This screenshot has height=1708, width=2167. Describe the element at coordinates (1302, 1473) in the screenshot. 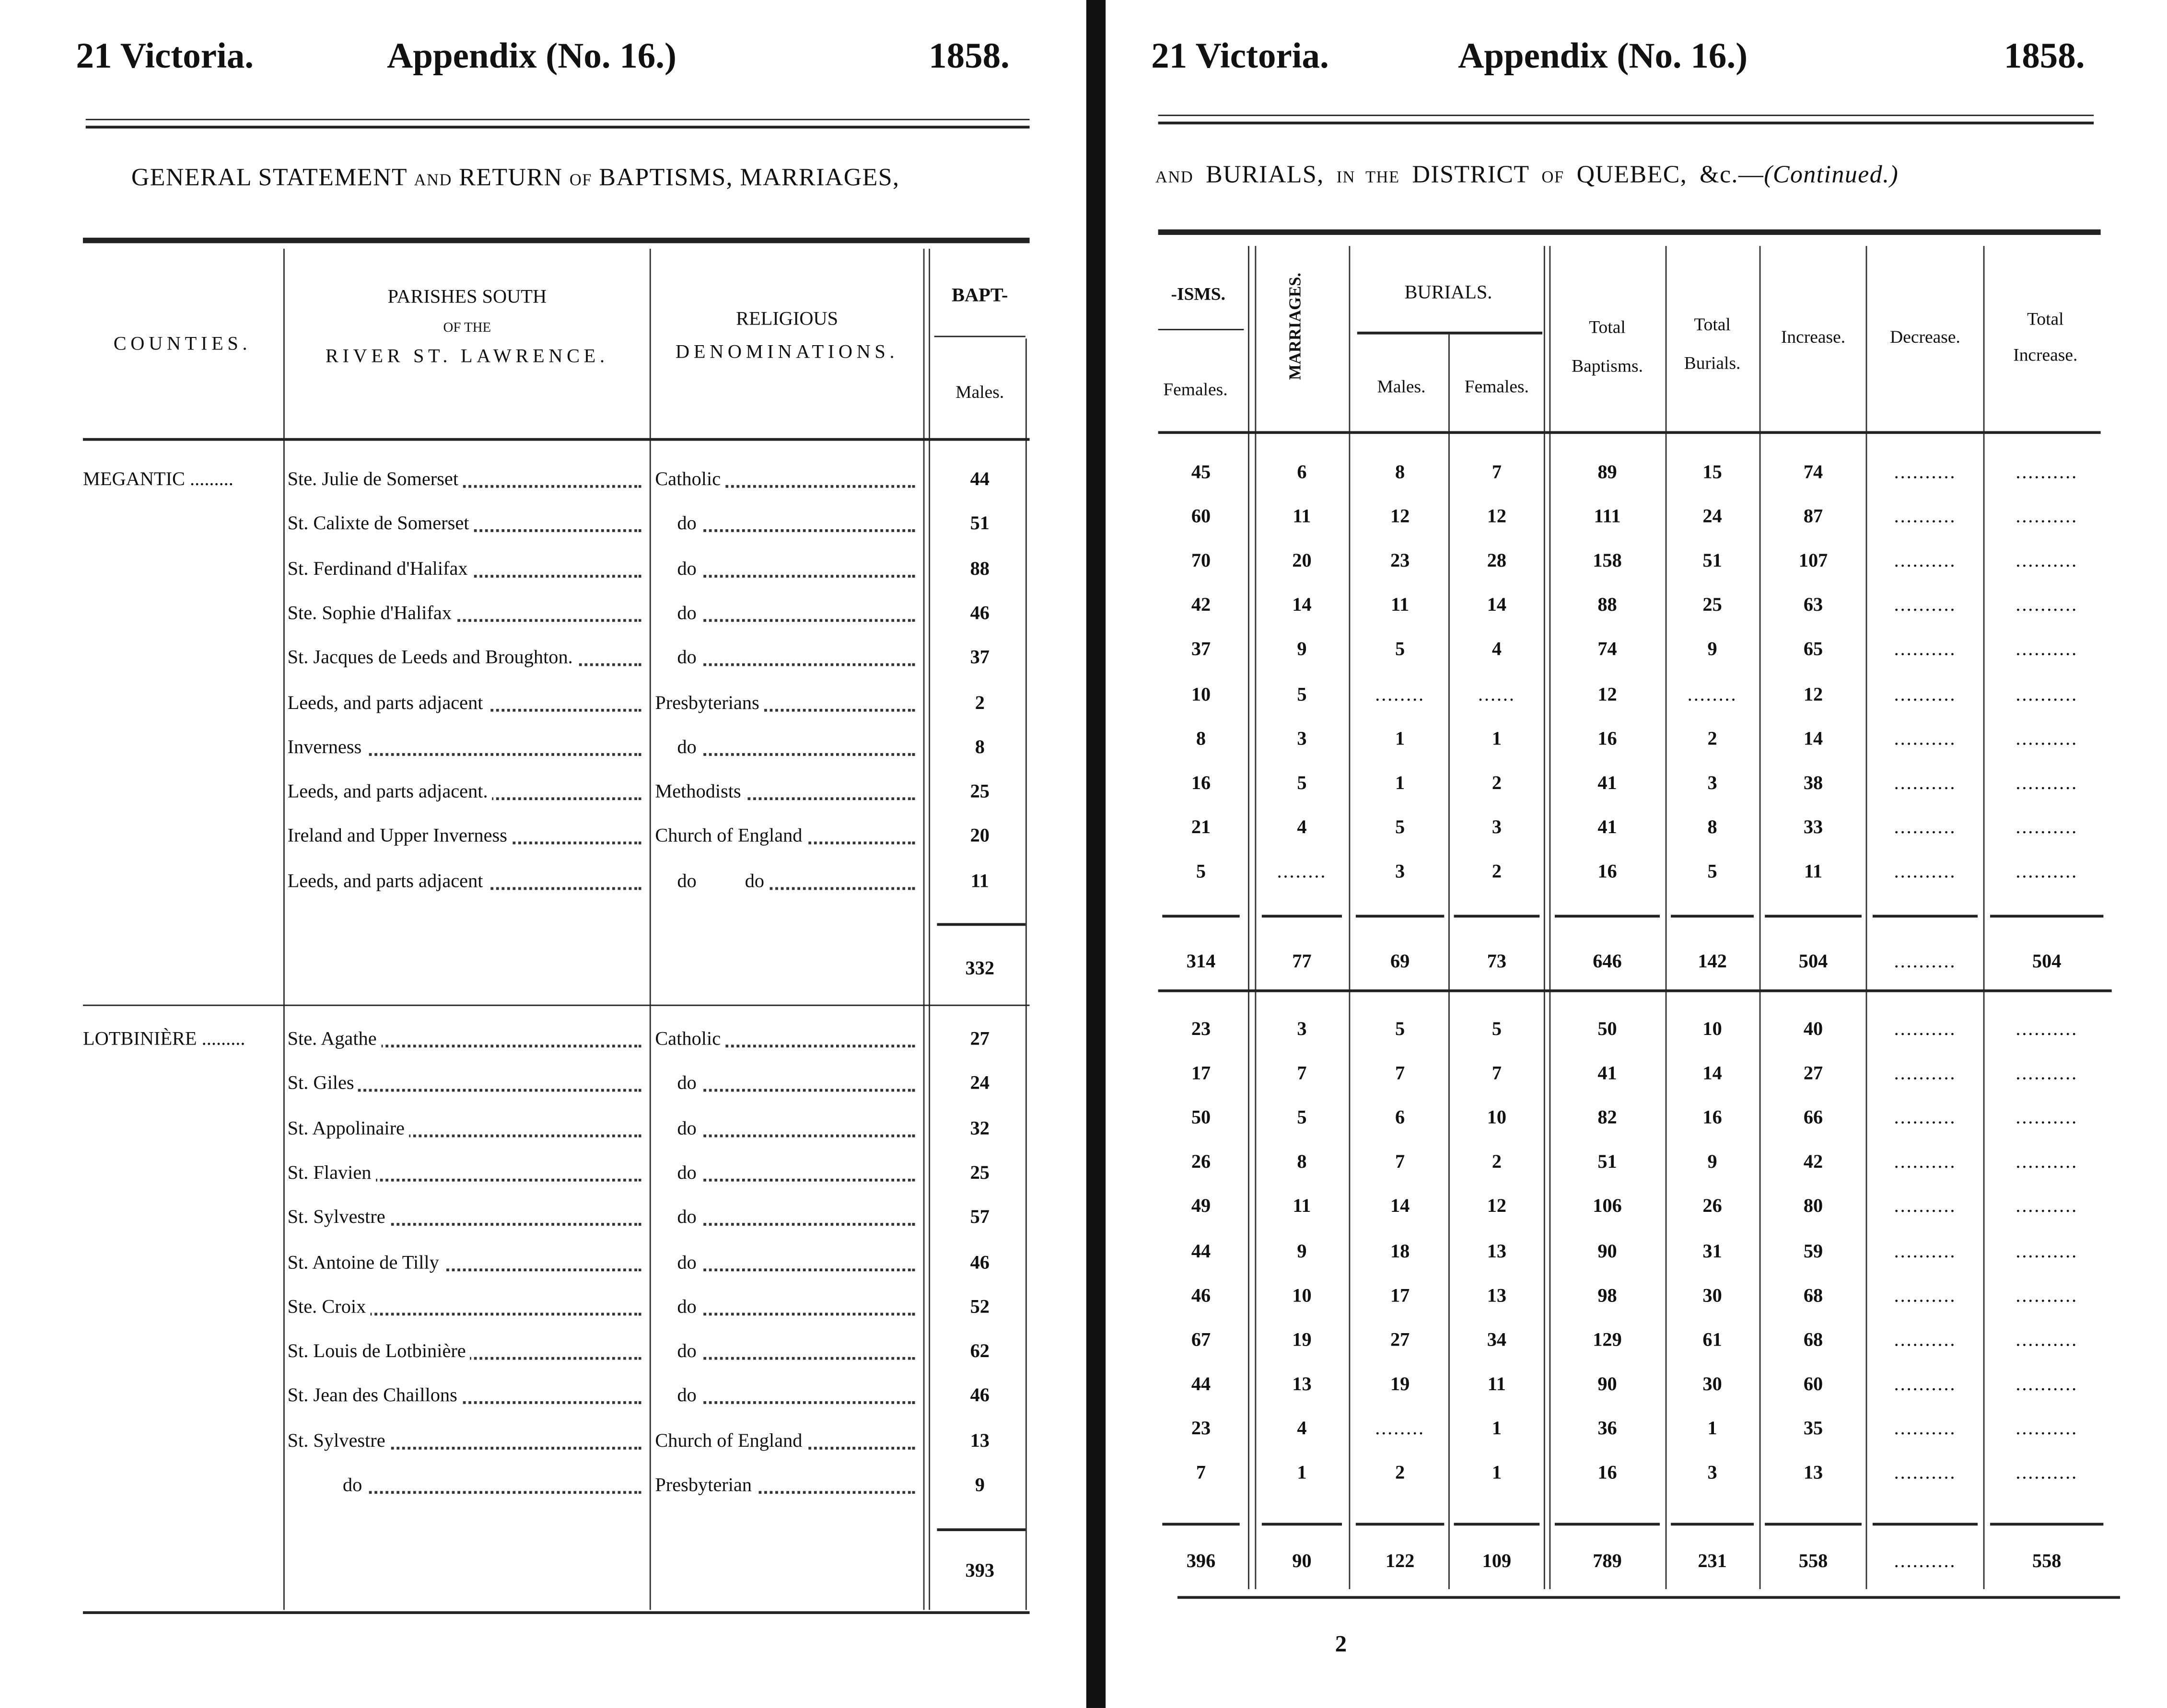

I see `marriages-value: 1` at that location.